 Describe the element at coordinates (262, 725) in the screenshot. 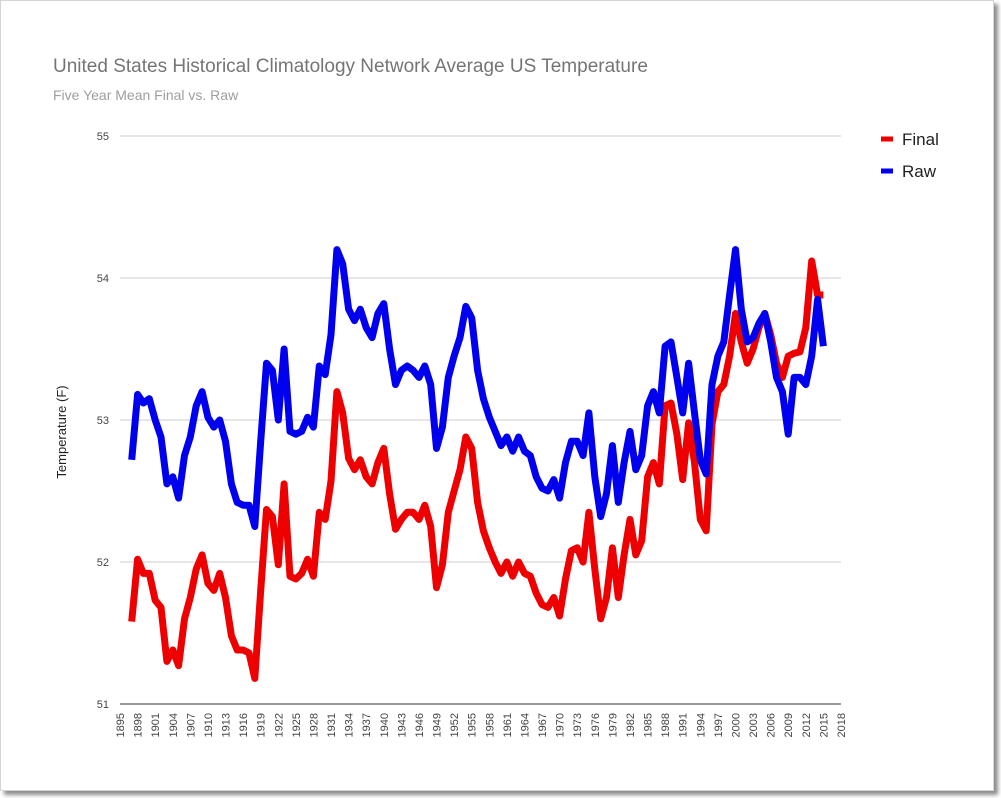

I see `x-tick-label: 1919` at that location.